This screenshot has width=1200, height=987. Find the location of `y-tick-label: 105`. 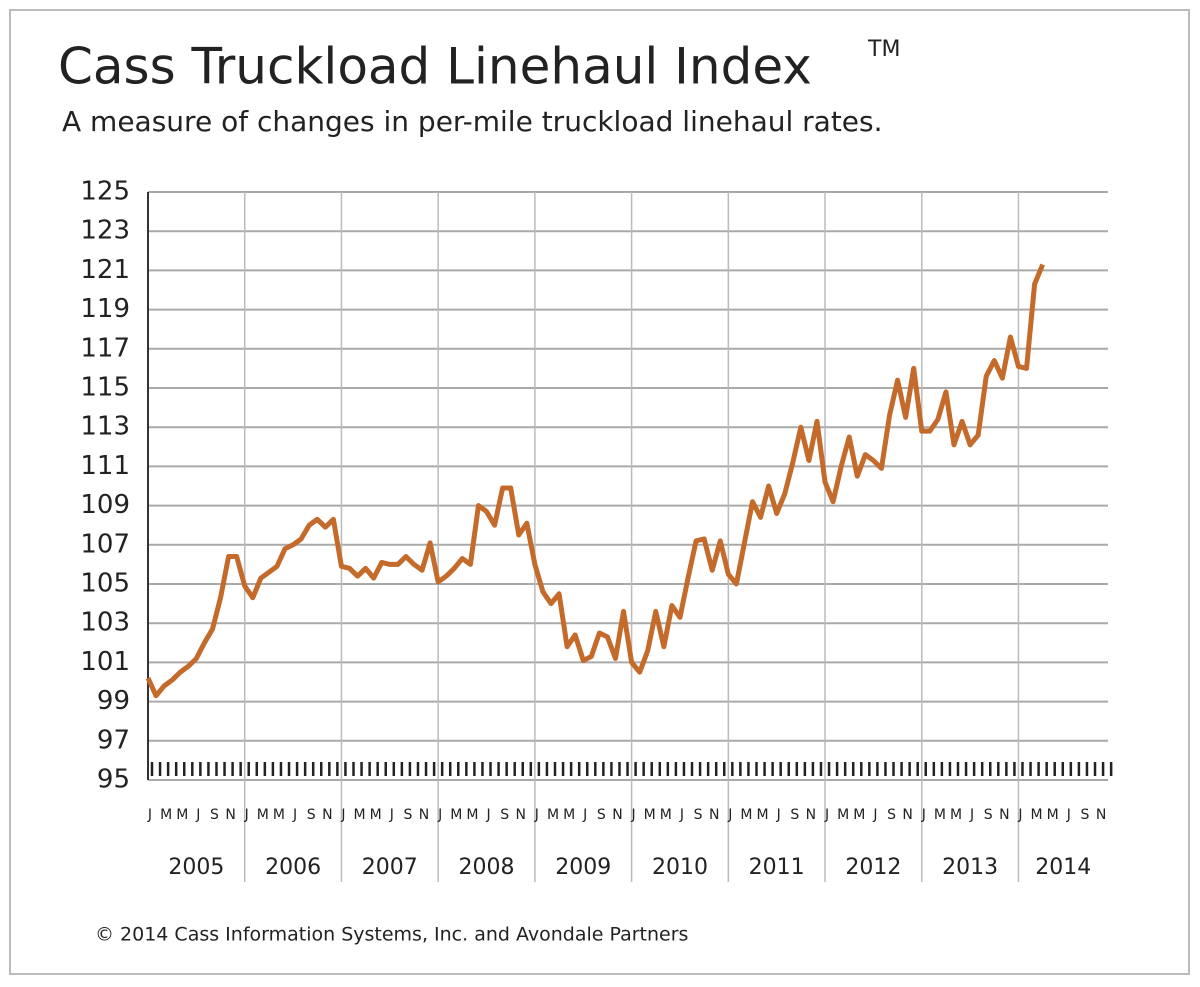

y-tick-label: 105 is located at coordinates (105, 584).